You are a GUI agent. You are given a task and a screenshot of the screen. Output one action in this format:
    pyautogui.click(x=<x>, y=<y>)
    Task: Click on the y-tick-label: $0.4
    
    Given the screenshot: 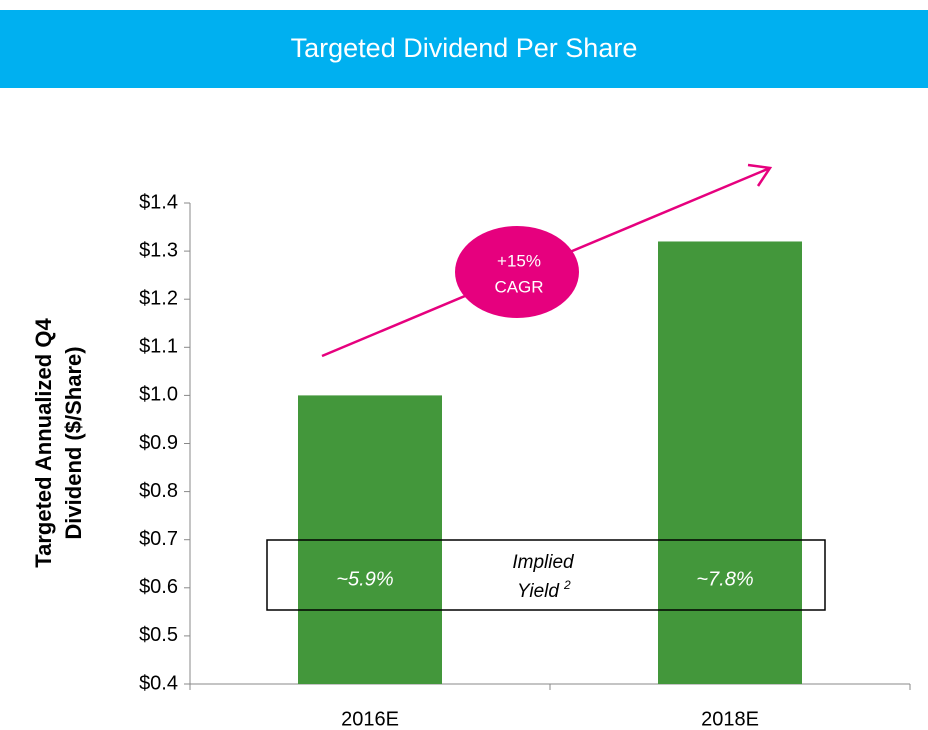 What is the action you would take?
    pyautogui.click(x=158, y=683)
    